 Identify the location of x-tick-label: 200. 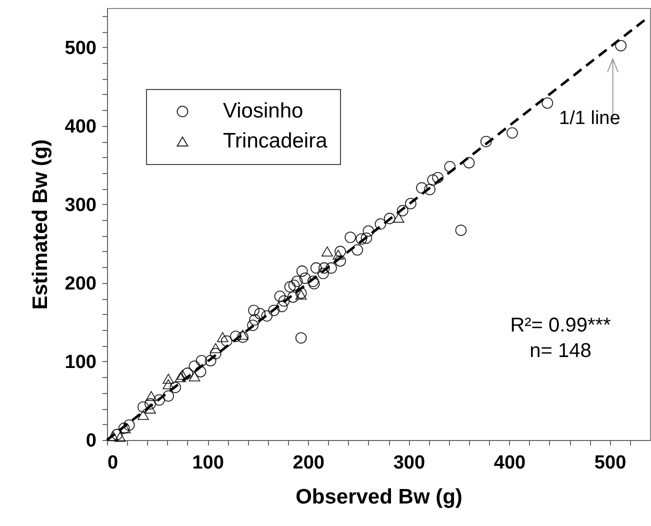
(308, 463).